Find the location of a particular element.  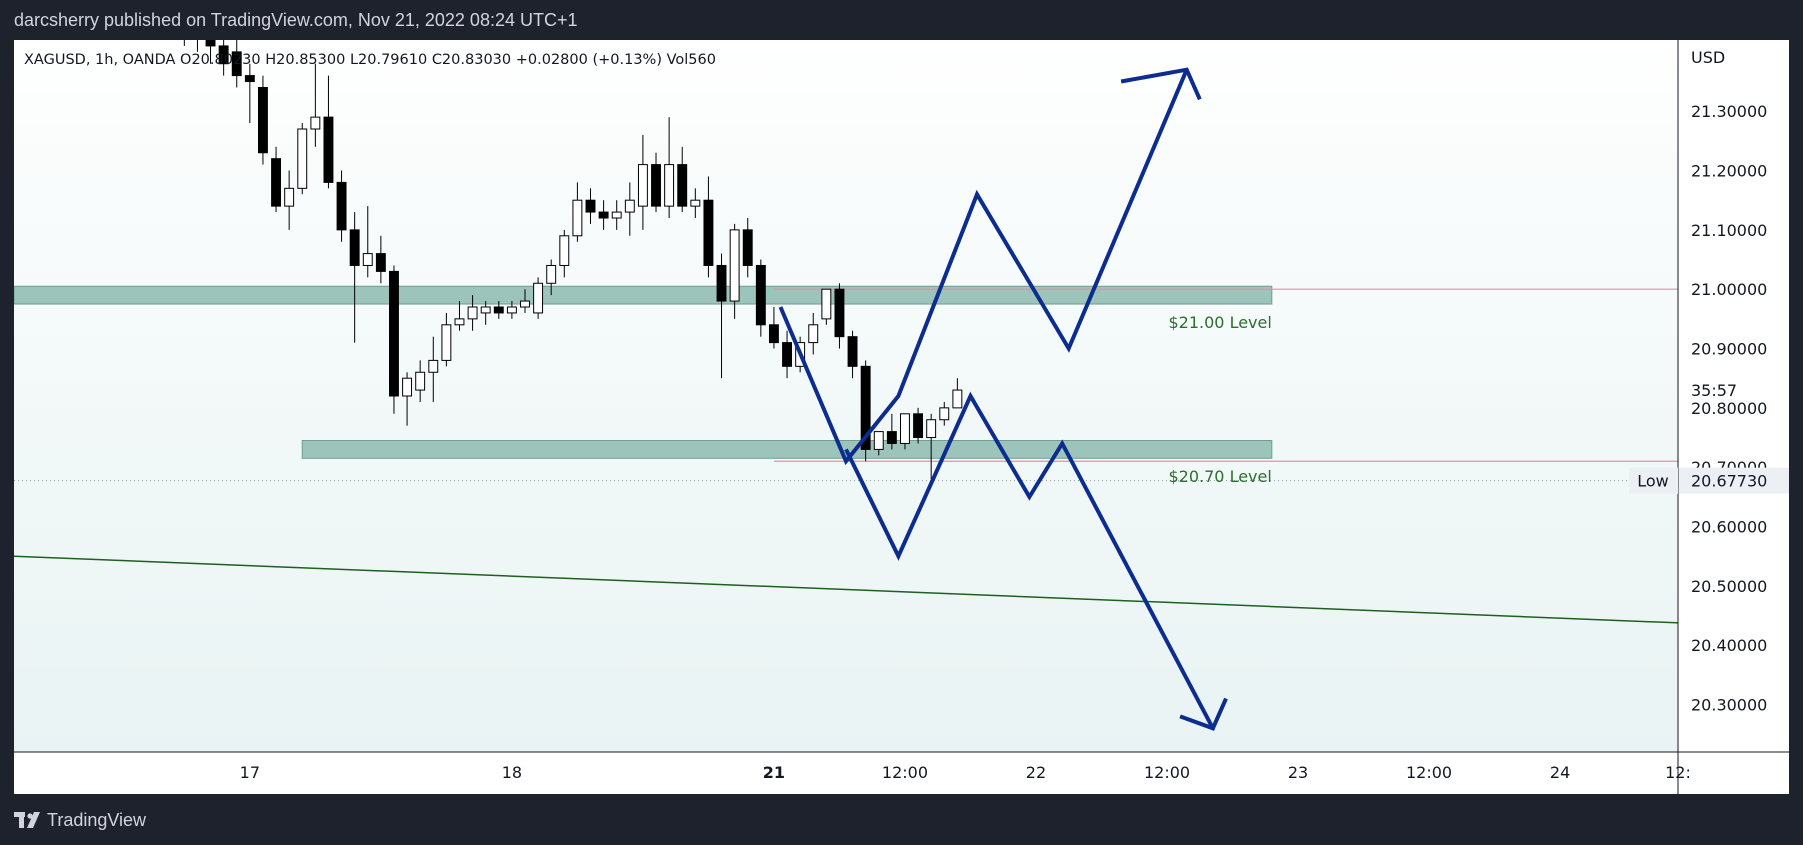

bullish-arrowhead is located at coordinates (1161, 84).